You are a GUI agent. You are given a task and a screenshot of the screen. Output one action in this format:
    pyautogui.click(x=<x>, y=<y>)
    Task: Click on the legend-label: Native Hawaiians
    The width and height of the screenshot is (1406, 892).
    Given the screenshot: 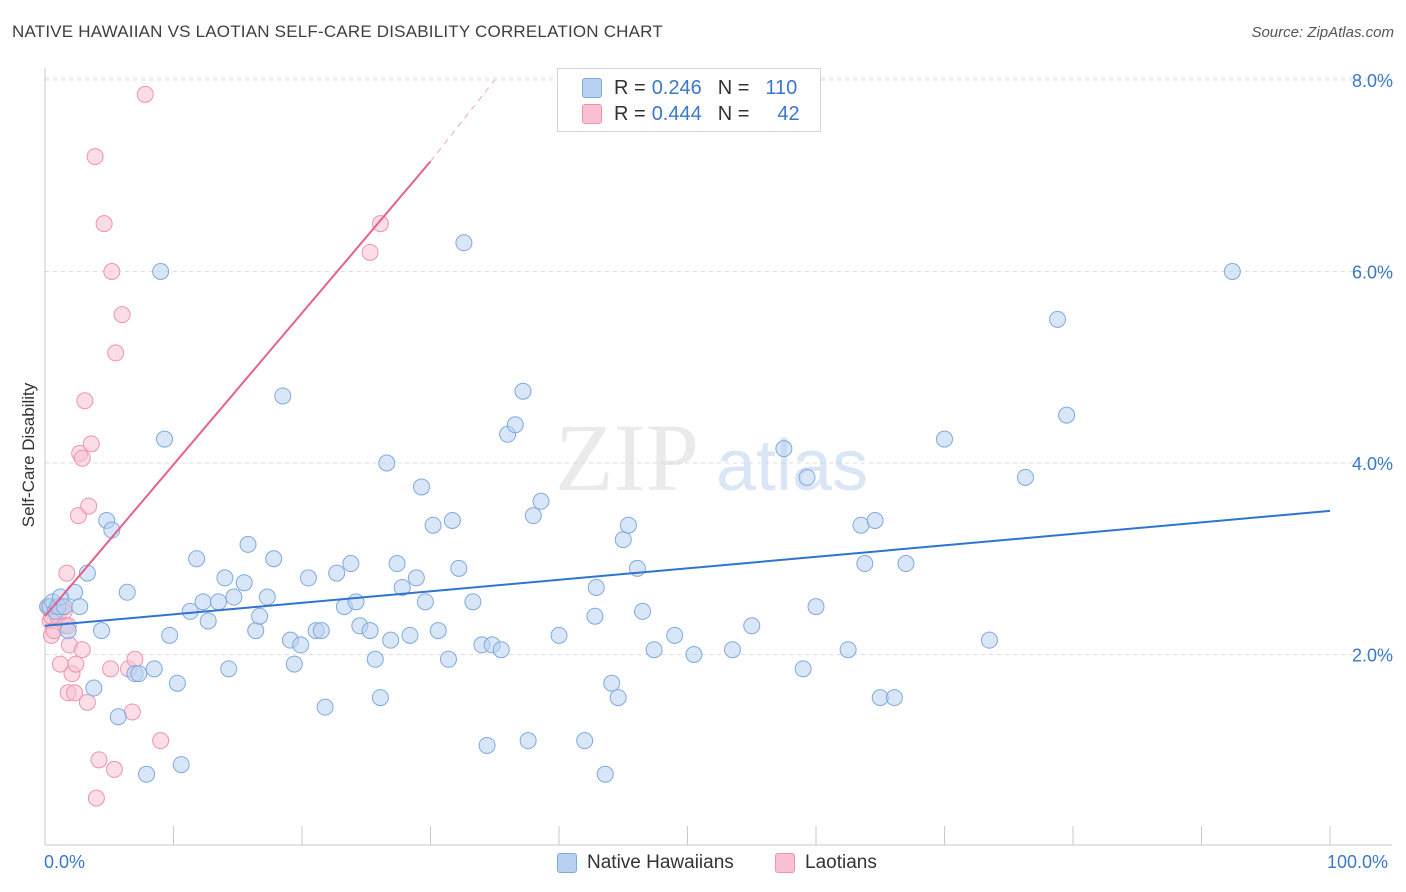 What is the action you would take?
    pyautogui.click(x=660, y=862)
    